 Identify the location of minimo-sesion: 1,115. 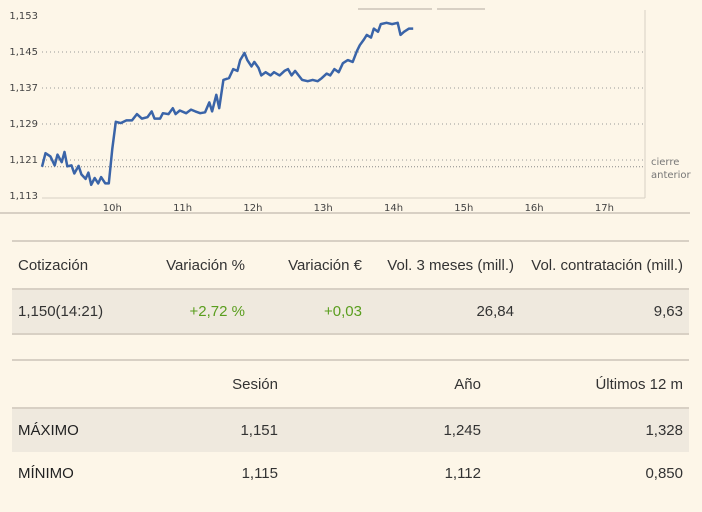
(225, 473).